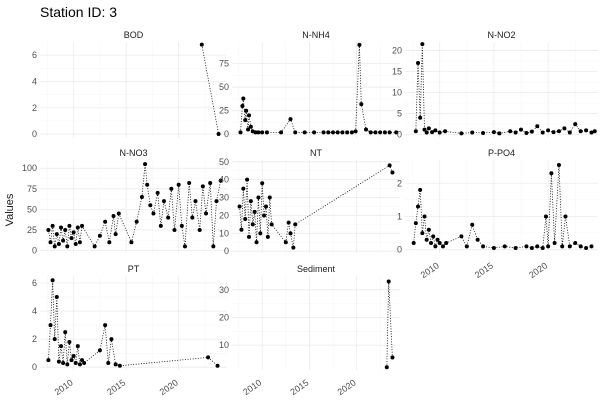 Image resolution: width=600 pixels, height=400 pixels. Describe the element at coordinates (224, 198) in the screenshot. I see `y-tick-label: 30` at that location.